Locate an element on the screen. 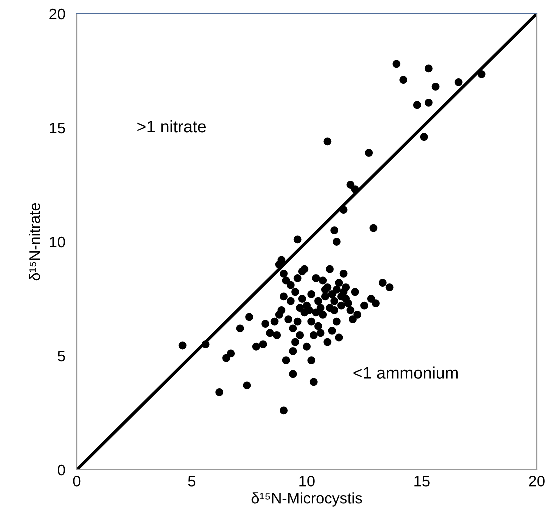 The image size is (555, 513). y-tick-label: 0 is located at coordinates (62, 470).